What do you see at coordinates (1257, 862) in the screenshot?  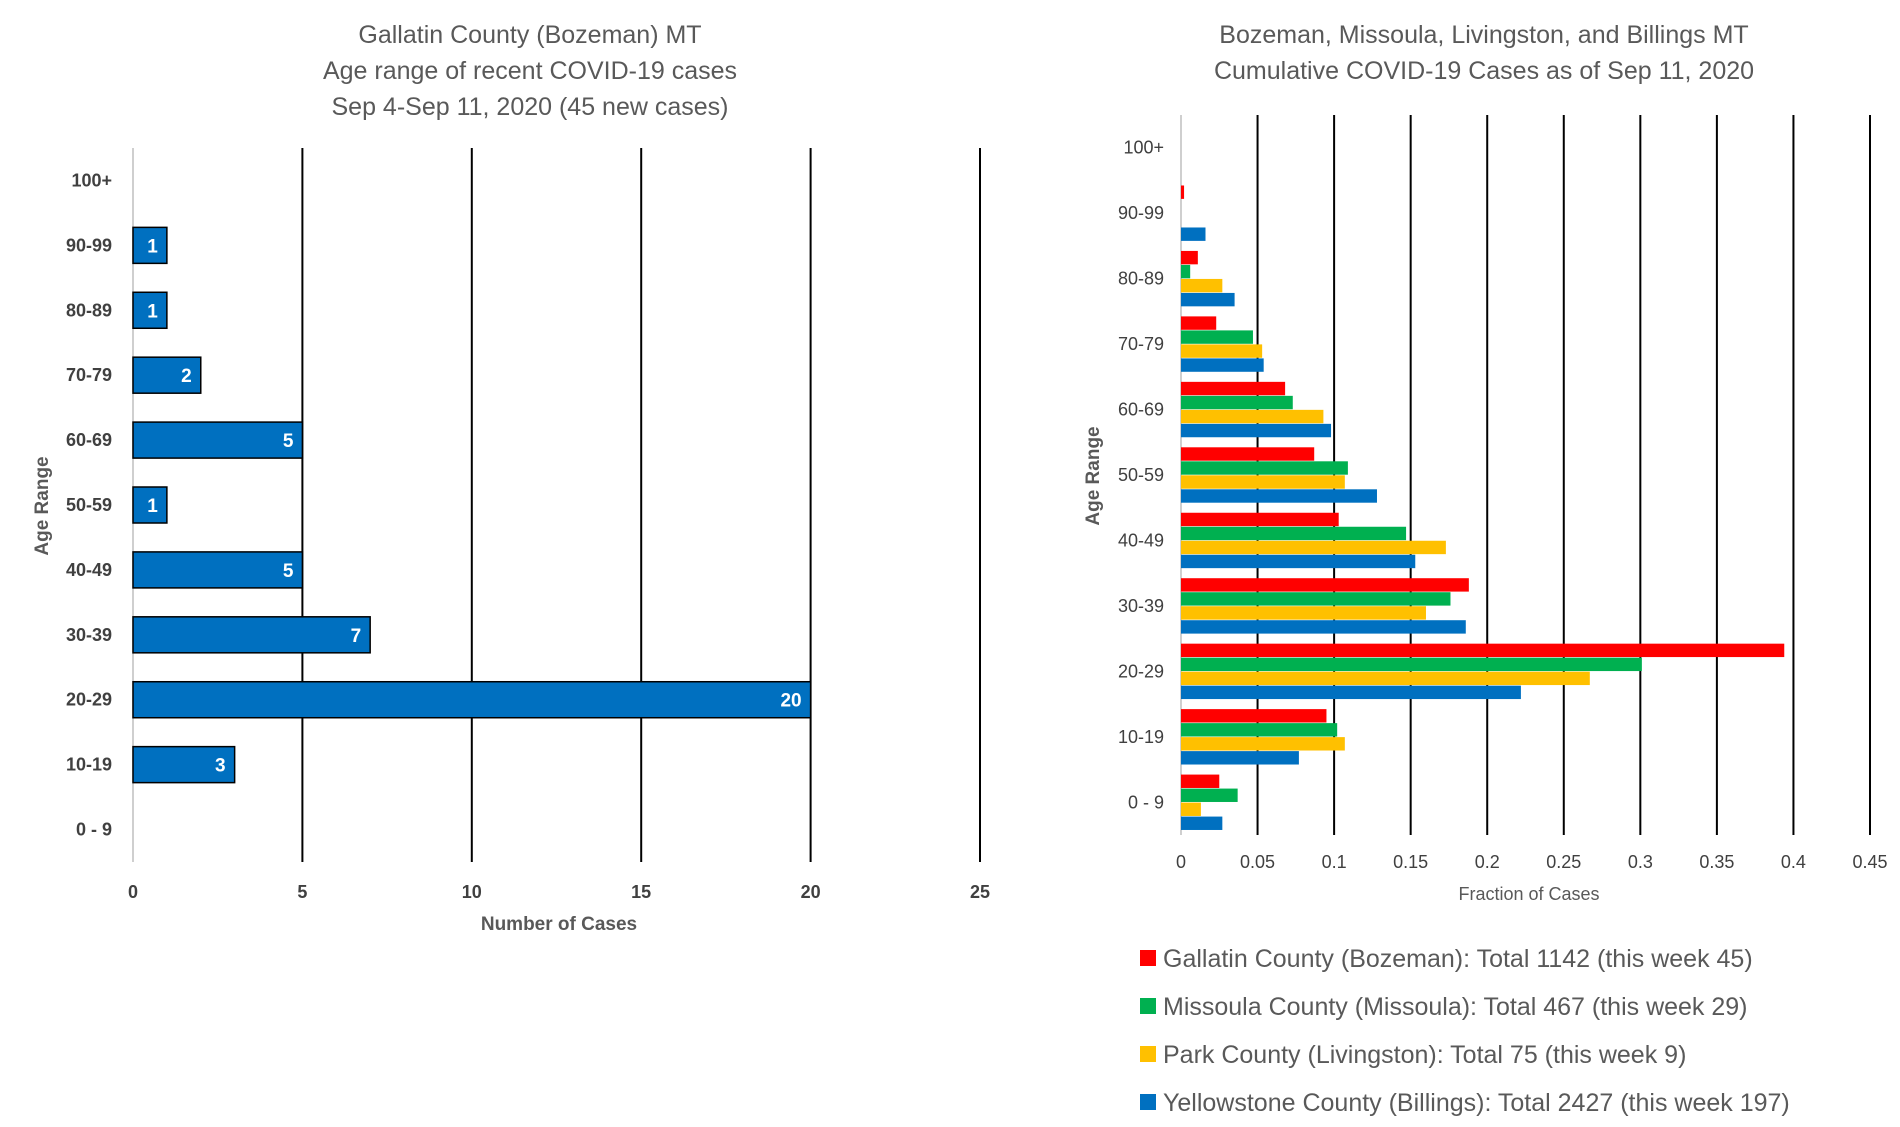 I see `right-chart-x-tick-label: 0.05` at bounding box center [1257, 862].